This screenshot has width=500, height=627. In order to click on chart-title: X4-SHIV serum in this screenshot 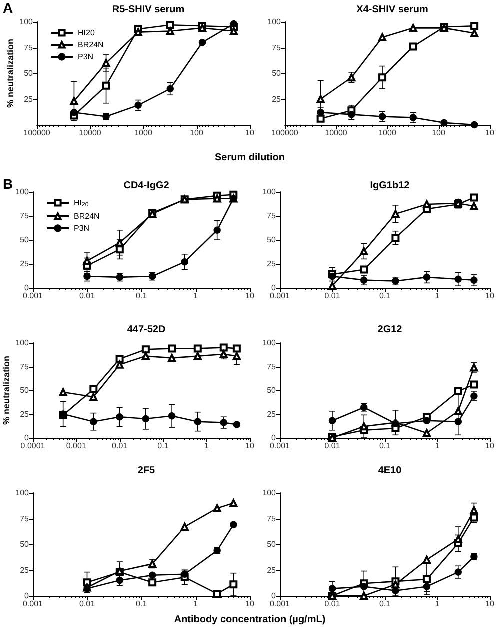, I will do `click(392, 10)`.